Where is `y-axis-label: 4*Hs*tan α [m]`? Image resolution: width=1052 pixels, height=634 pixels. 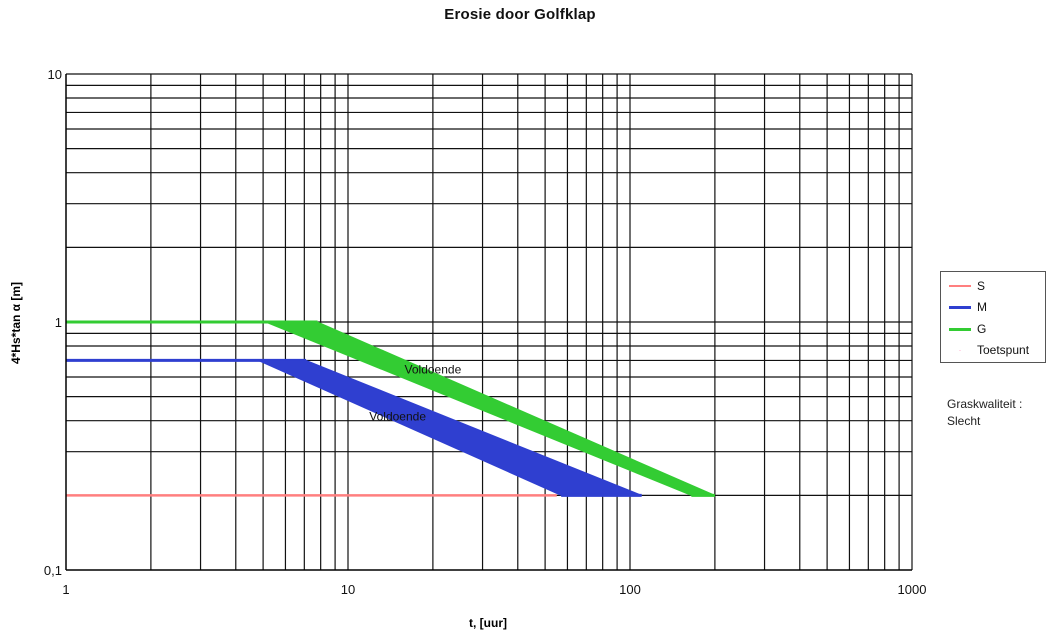 y-axis-label: 4*Hs*tan α [m] is located at coordinates (16, 323).